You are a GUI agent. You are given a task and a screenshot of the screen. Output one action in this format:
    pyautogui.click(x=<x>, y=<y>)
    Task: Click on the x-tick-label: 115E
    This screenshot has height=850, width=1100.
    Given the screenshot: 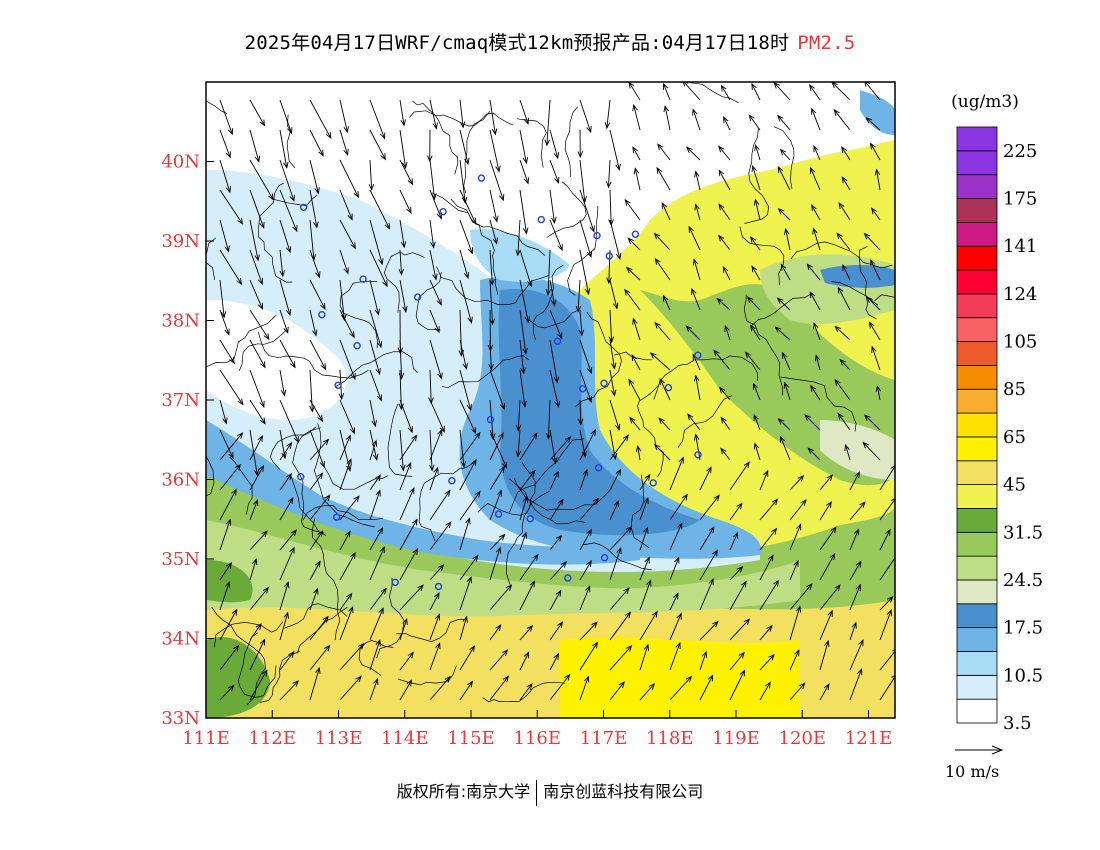 What is the action you would take?
    pyautogui.click(x=471, y=738)
    